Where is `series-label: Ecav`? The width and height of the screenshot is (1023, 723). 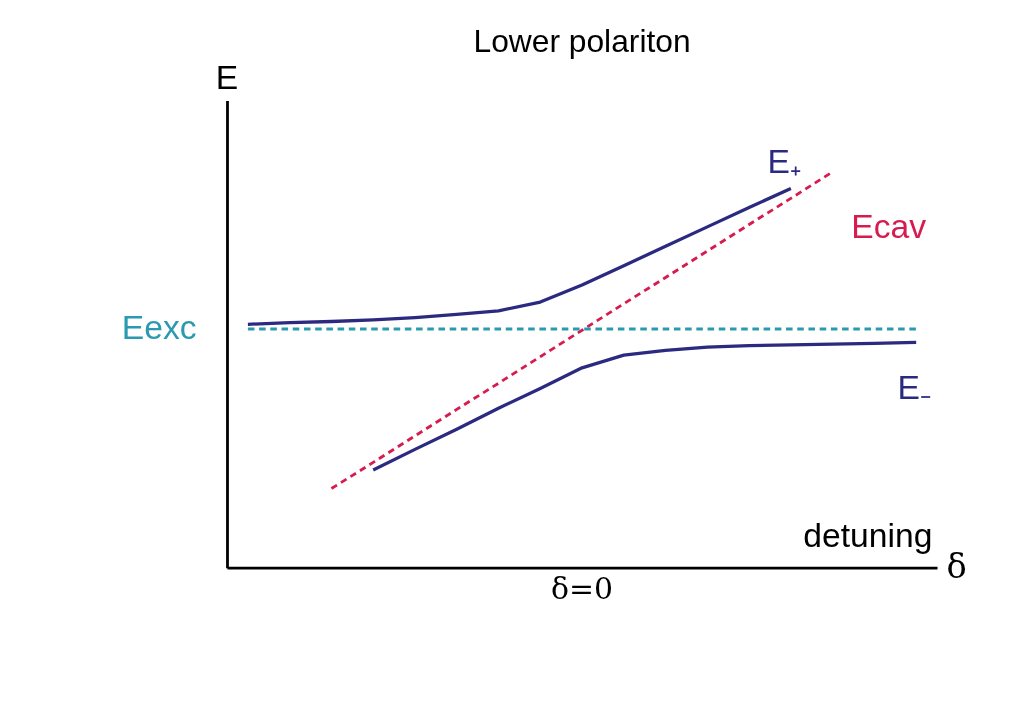
series-label: Ecav is located at coordinates (889, 227).